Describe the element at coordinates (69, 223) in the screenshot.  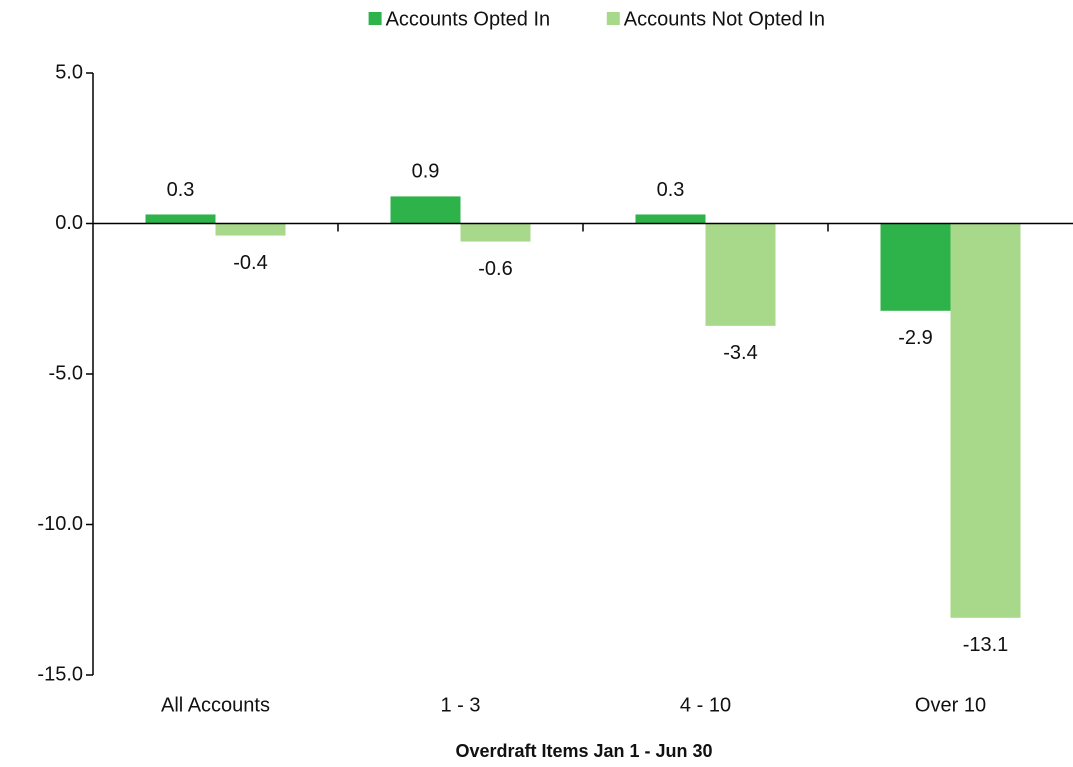
I see `y-tick-label: 0.0` at that location.